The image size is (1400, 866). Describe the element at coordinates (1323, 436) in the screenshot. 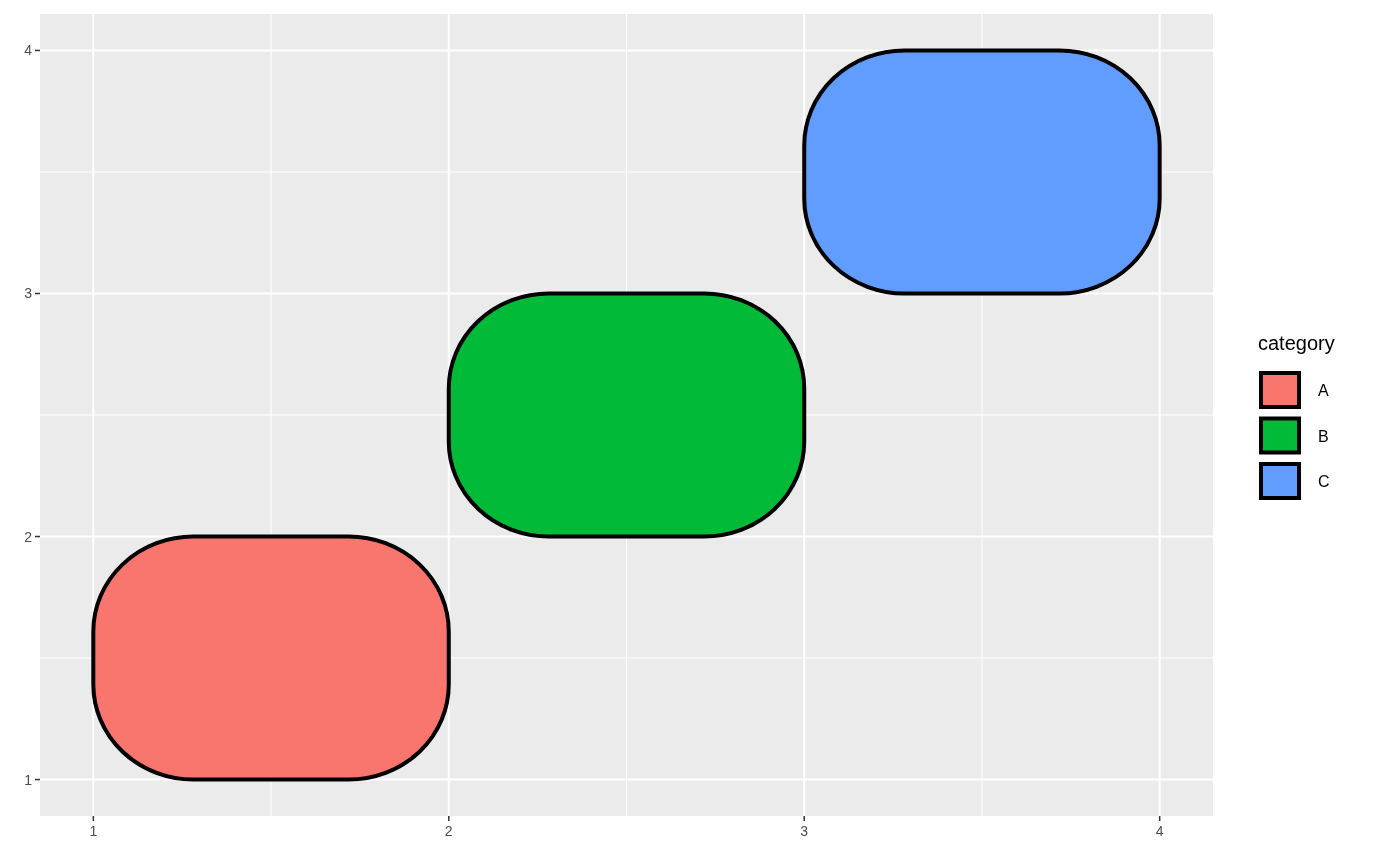

I see `legend-label: B` at that location.